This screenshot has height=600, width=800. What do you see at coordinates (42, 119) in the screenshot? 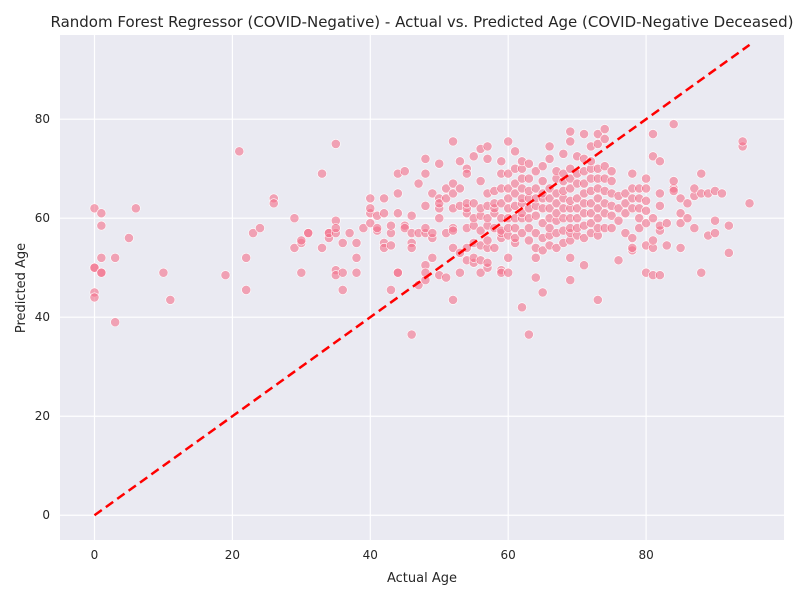
I see `y-tick-label: 80` at bounding box center [42, 119].